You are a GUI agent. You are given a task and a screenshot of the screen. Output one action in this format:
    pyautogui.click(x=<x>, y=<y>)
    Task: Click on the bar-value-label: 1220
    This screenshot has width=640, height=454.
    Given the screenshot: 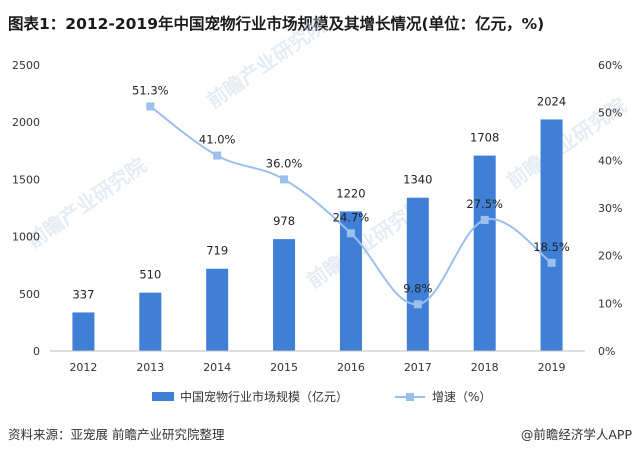 What is the action you would take?
    pyautogui.click(x=350, y=193)
    